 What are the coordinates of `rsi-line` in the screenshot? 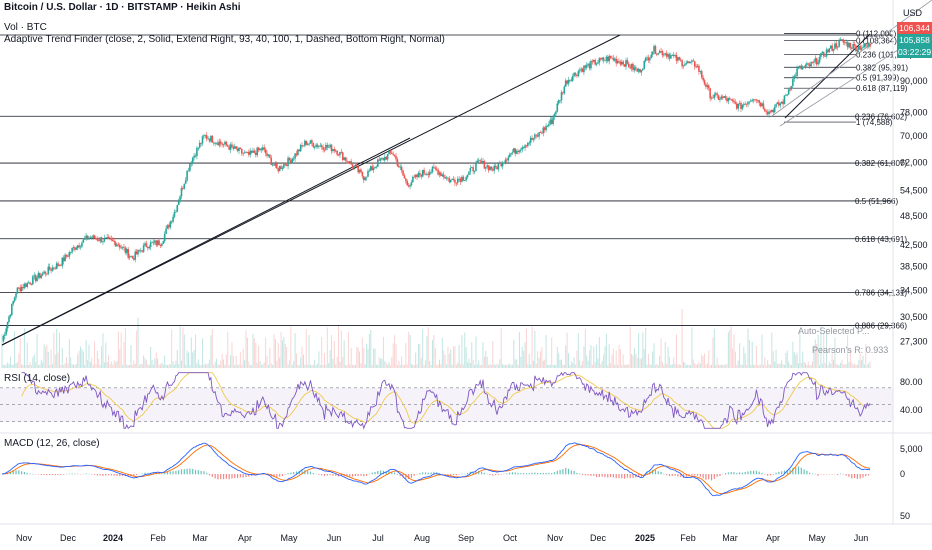 It's located at (446, 400).